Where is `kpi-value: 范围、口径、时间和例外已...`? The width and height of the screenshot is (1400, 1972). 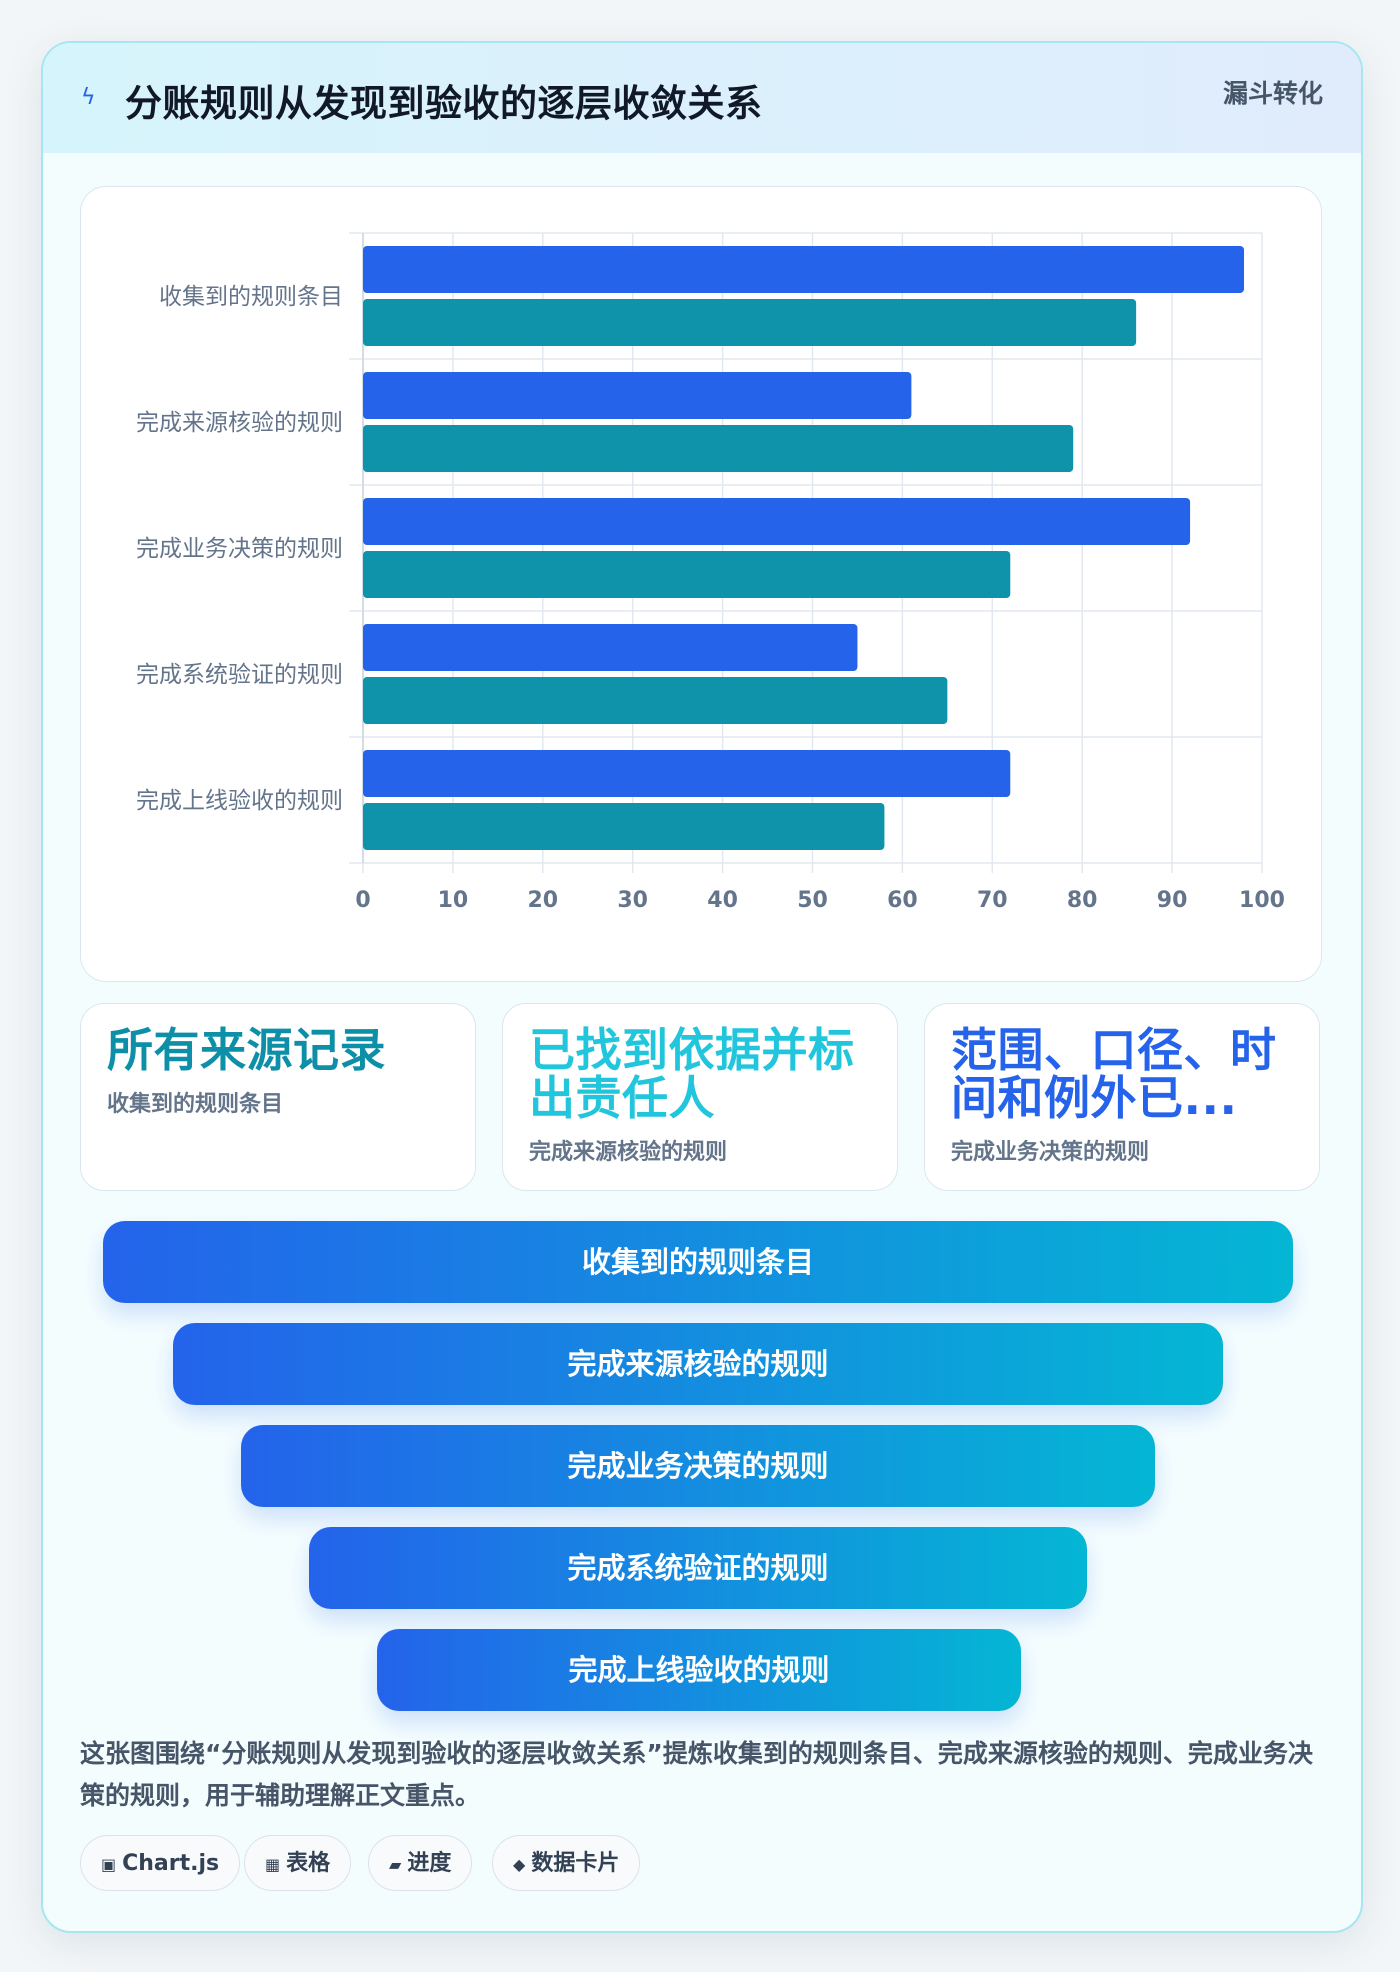 kpi-value: 范围、口径、时间和例外已... is located at coordinates (1114, 1074).